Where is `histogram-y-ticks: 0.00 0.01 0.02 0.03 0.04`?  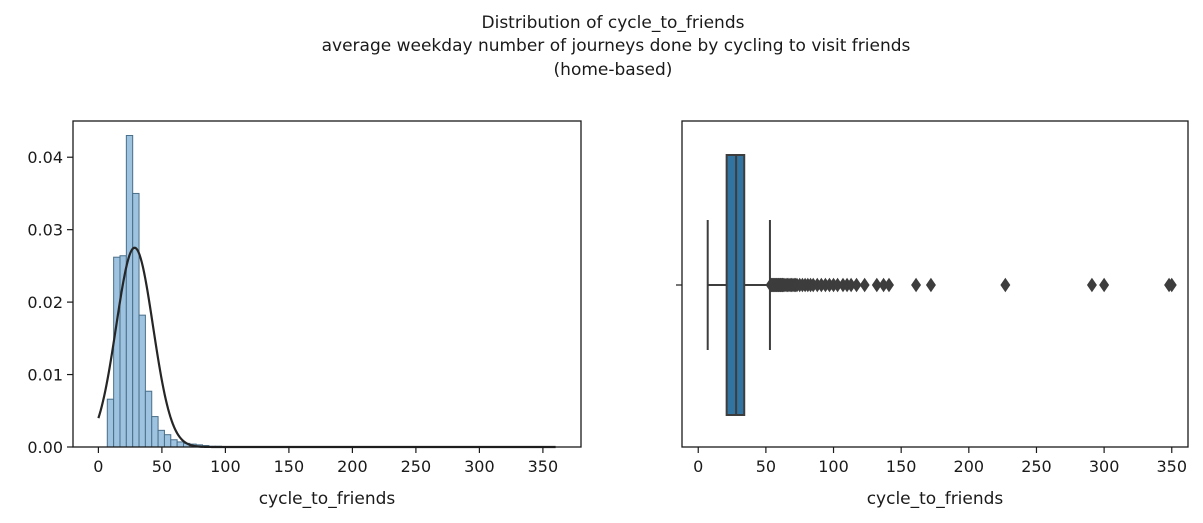 histogram-y-ticks: 0.00 0.01 0.02 0.03 0.04 is located at coordinates (50, 302).